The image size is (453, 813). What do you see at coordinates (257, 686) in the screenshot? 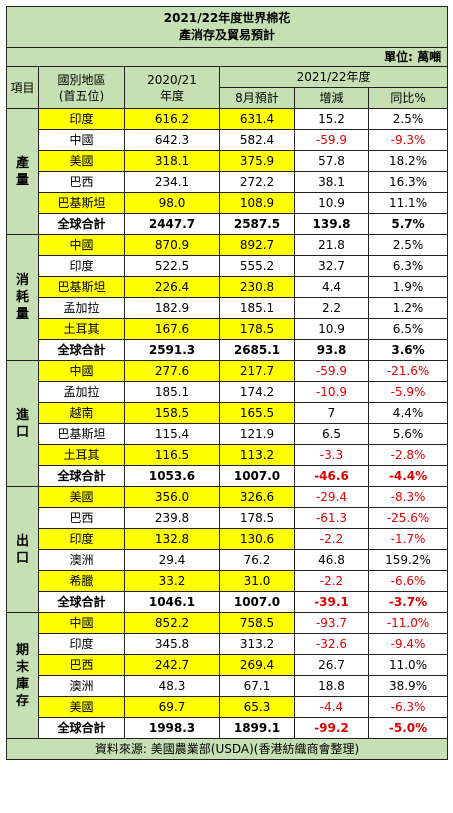
I see `aug-forecast-cell: 67.1` at bounding box center [257, 686].